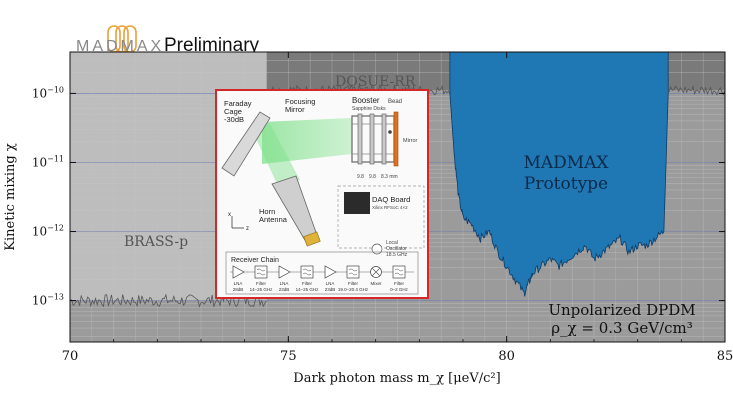 This screenshot has width=733, height=414. What do you see at coordinates (353, 289) in the screenshot?
I see `chain-sublabel: 19.0–20.4 GHz` at bounding box center [353, 289].